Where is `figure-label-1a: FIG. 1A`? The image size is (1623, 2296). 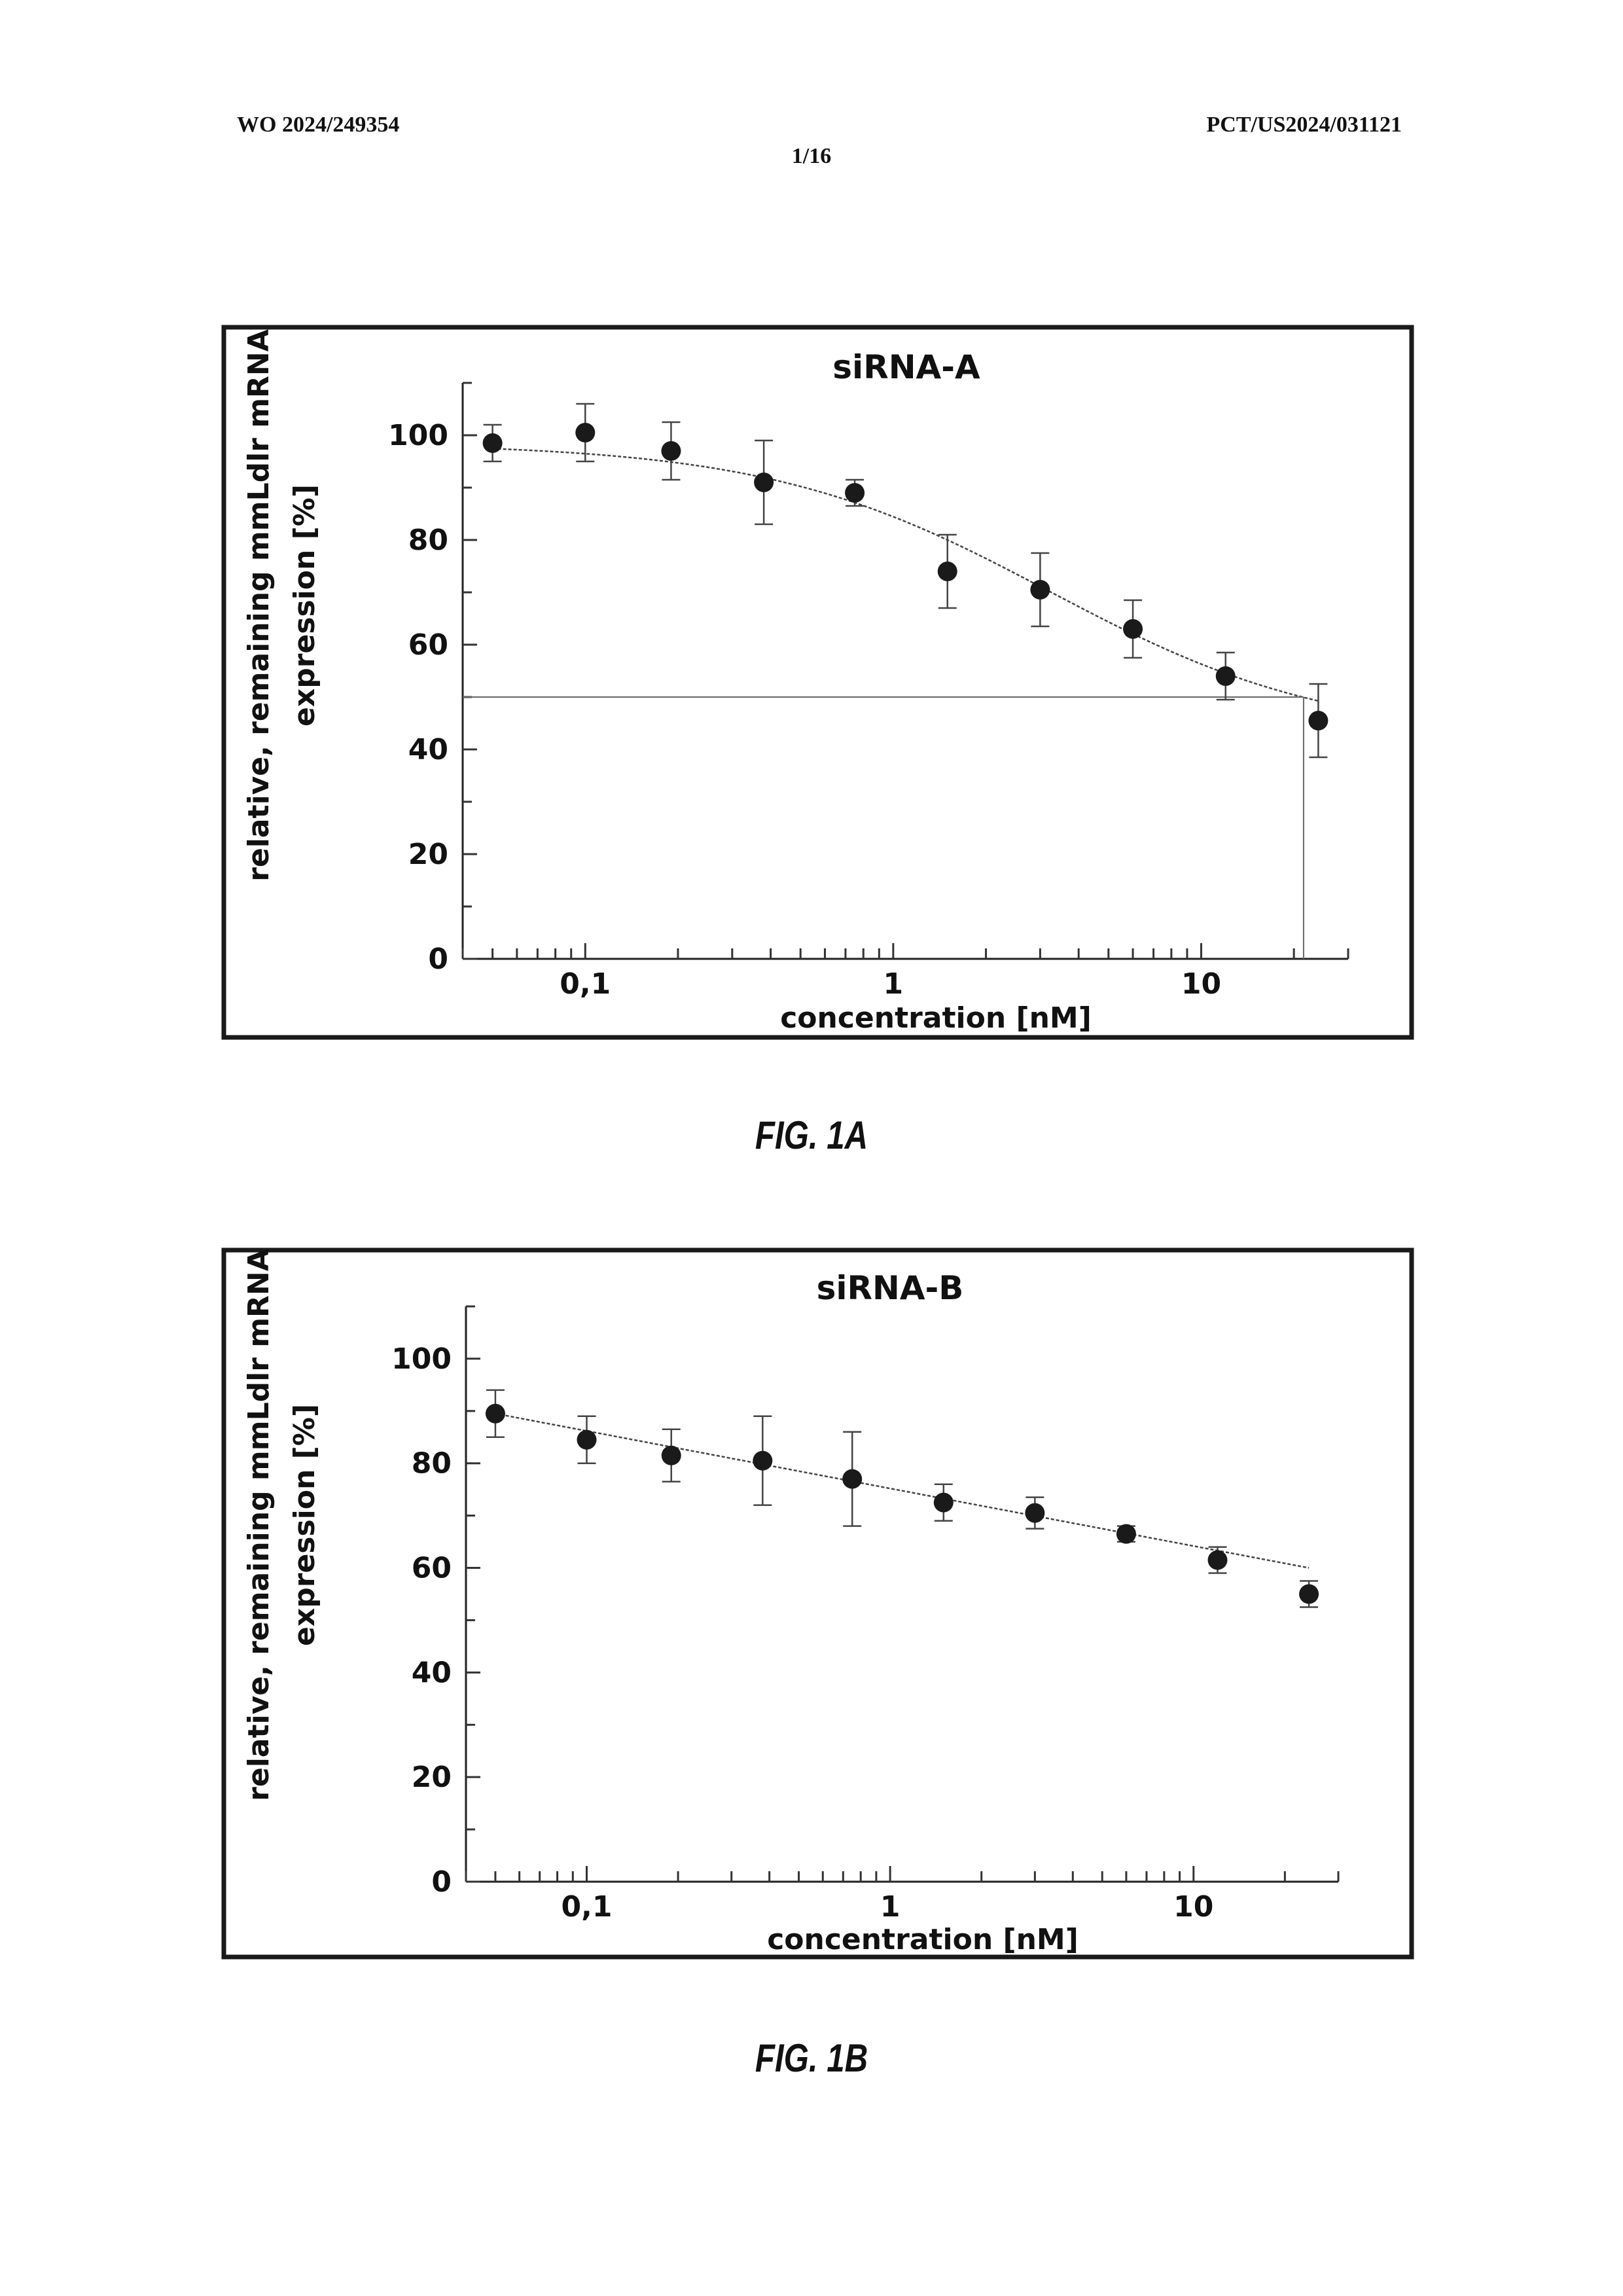
figure-label-1a: FIG. 1A is located at coordinates (811, 1135).